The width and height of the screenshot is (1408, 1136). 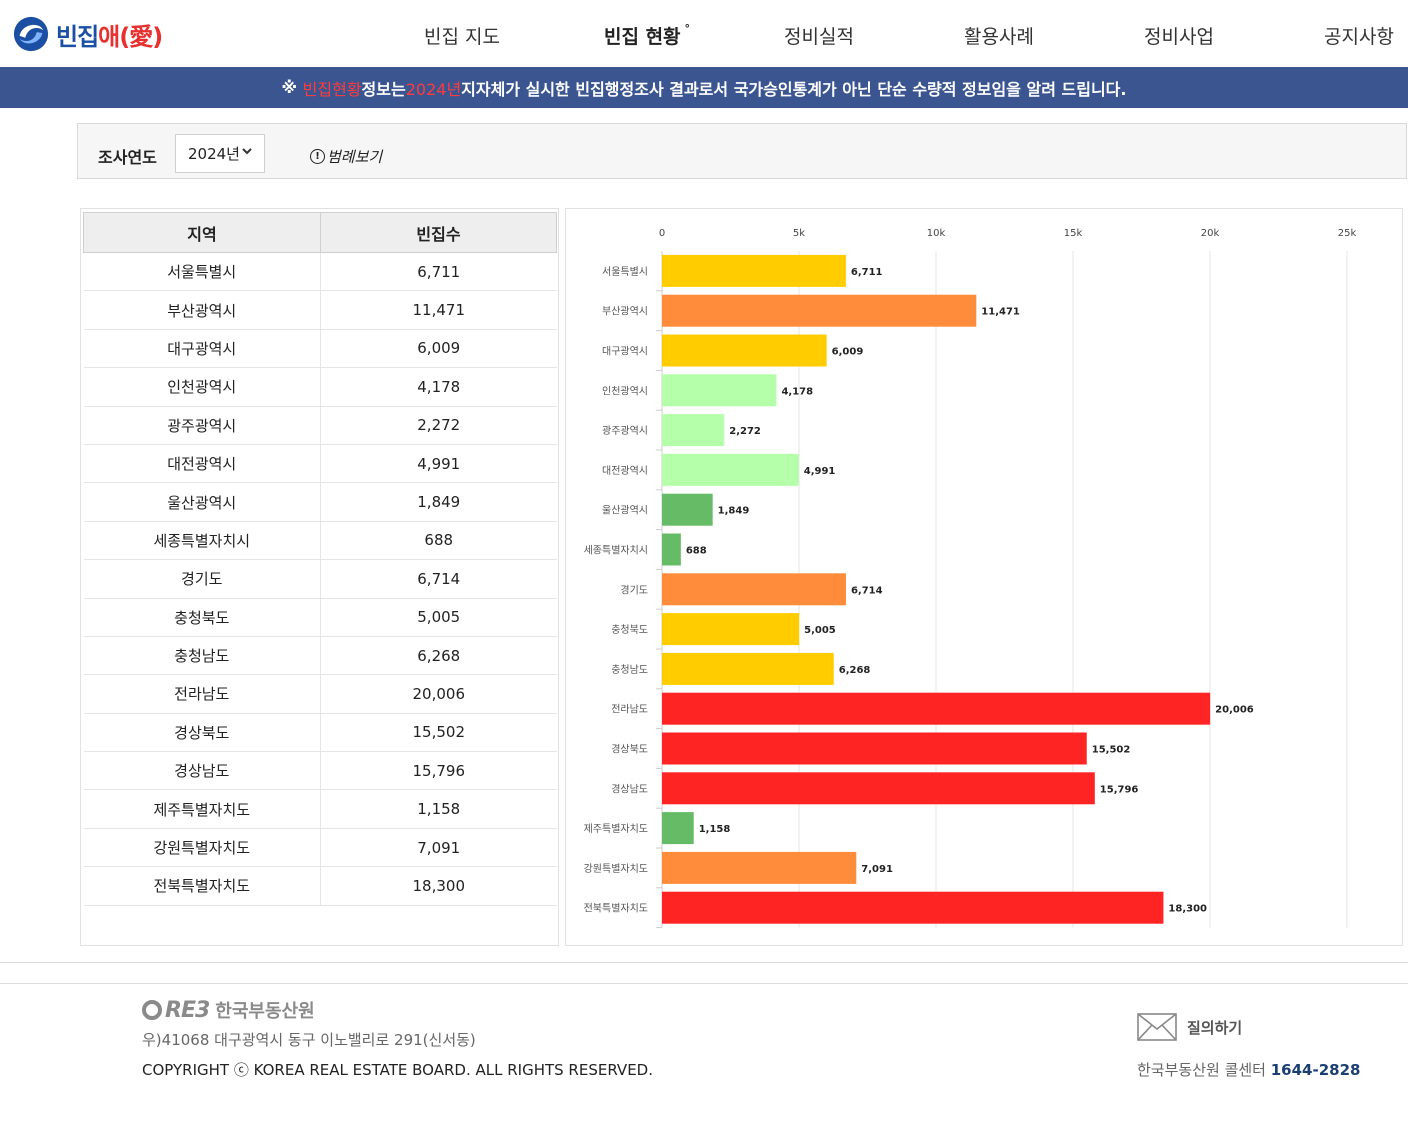 What do you see at coordinates (202, 541) in the screenshot?
I see `table-cell-region: 세종특별자치시` at bounding box center [202, 541].